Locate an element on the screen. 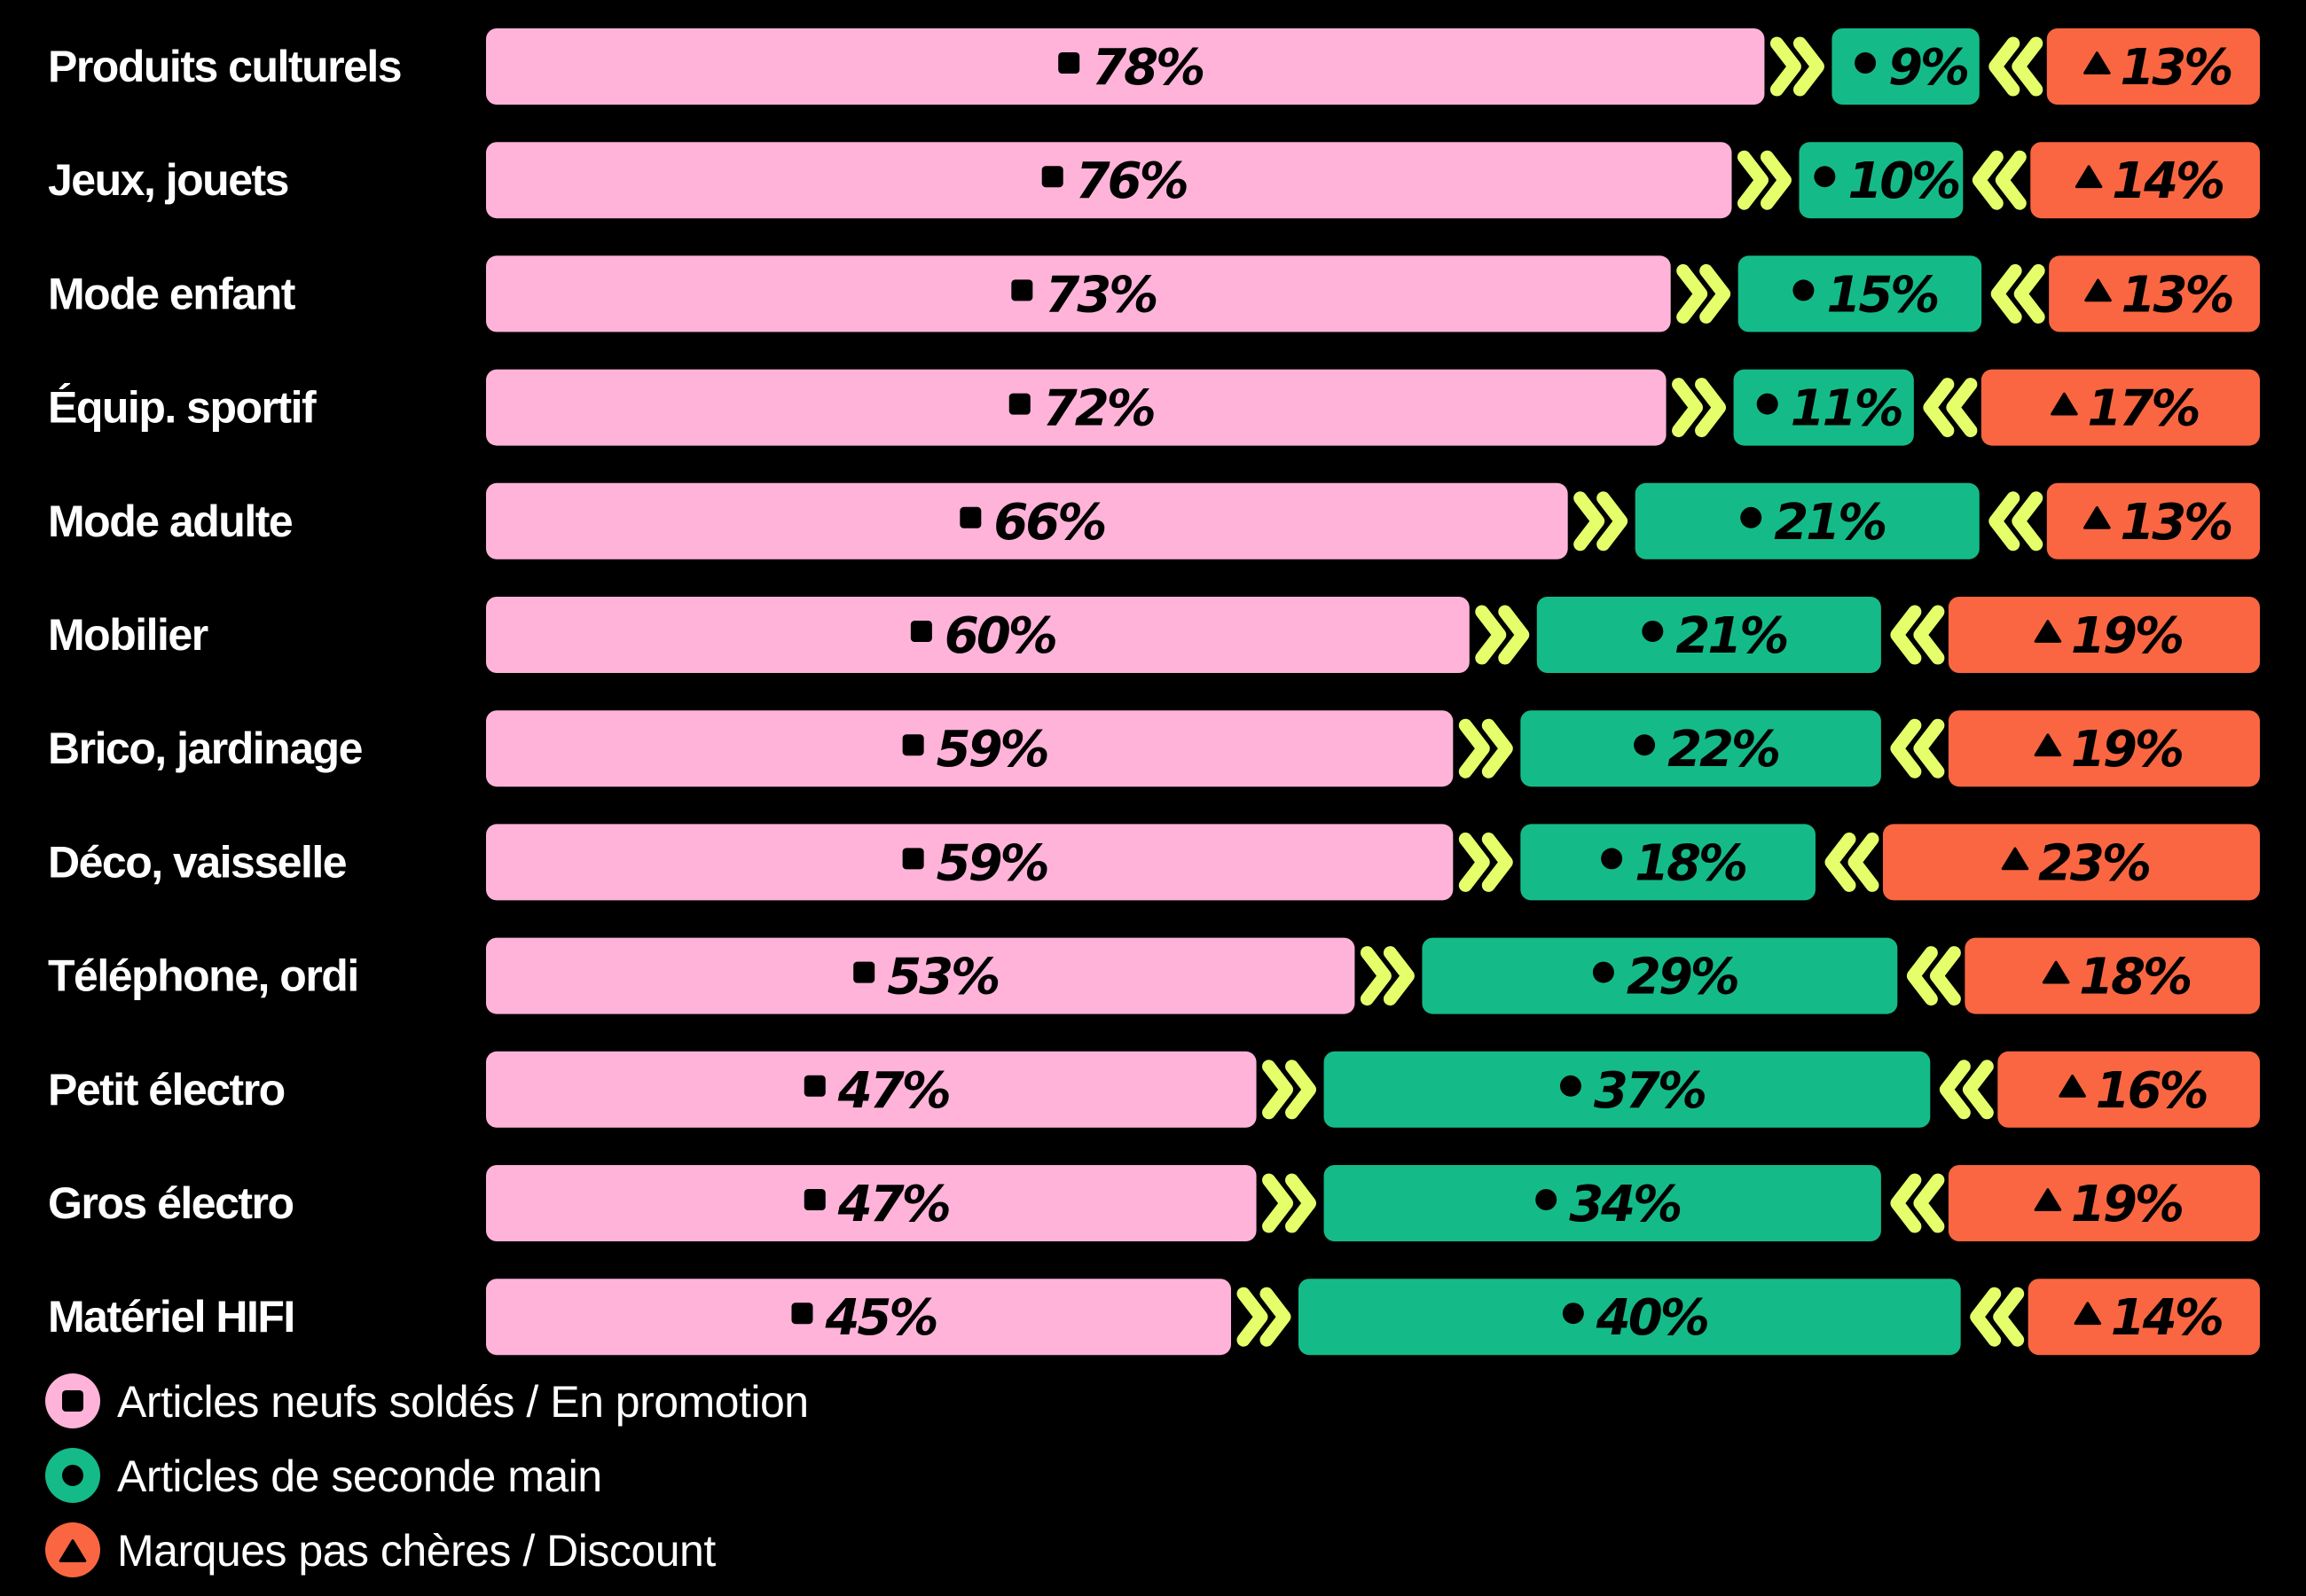  category-label: Brico, jardinage is located at coordinates (205, 748).